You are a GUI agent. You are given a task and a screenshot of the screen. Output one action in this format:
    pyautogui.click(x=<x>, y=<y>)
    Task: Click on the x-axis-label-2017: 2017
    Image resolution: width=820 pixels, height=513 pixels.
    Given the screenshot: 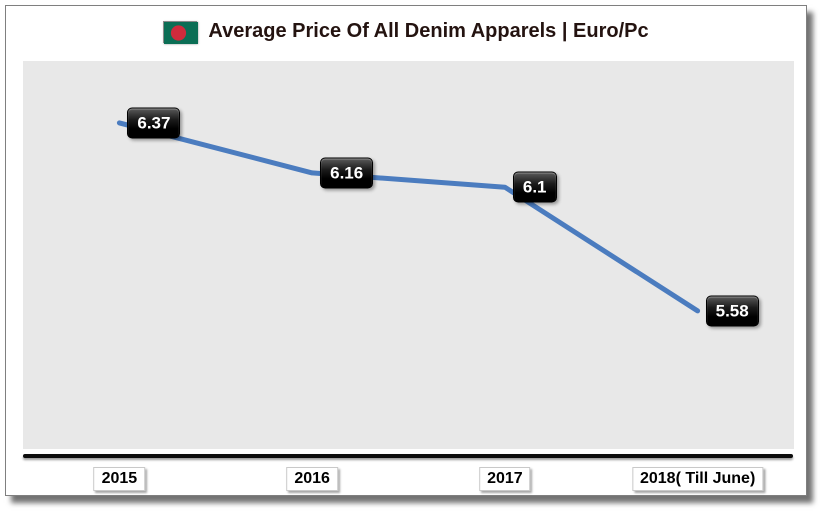 What is the action you would take?
    pyautogui.click(x=505, y=479)
    